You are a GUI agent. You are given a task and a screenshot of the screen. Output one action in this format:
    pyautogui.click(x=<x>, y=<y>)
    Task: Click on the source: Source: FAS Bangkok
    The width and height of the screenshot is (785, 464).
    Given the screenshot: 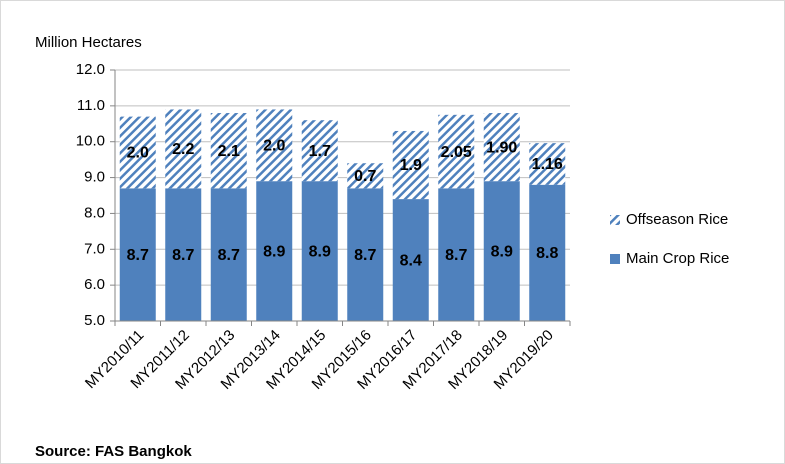 What is the action you would take?
    pyautogui.click(x=113, y=451)
    